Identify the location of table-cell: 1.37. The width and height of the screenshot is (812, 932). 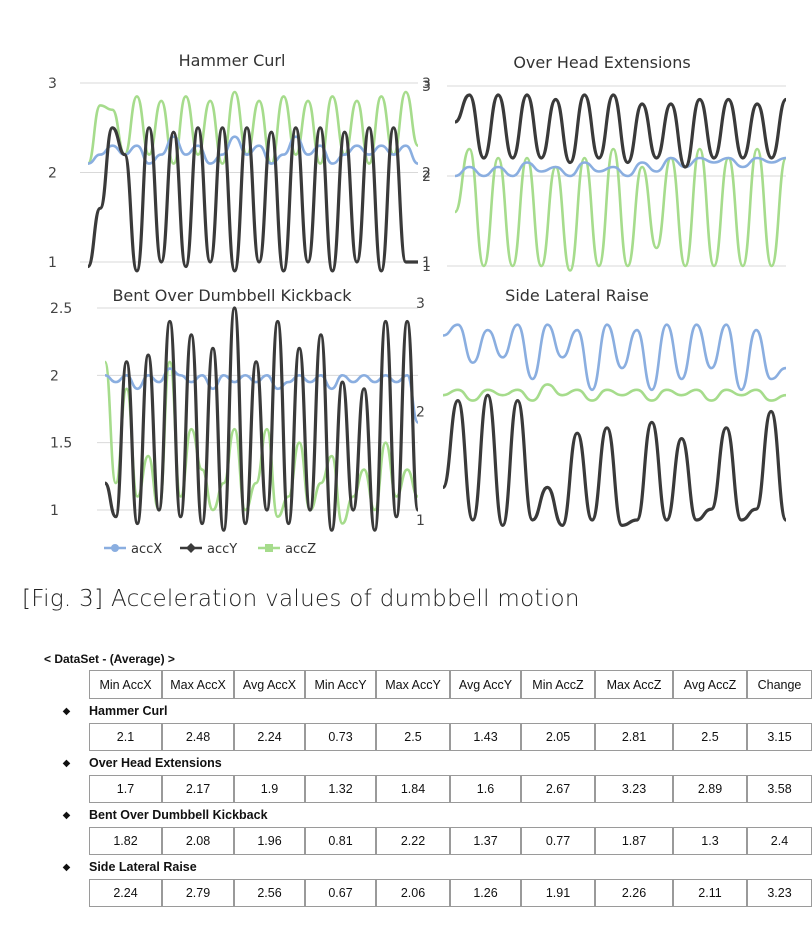
(485, 841).